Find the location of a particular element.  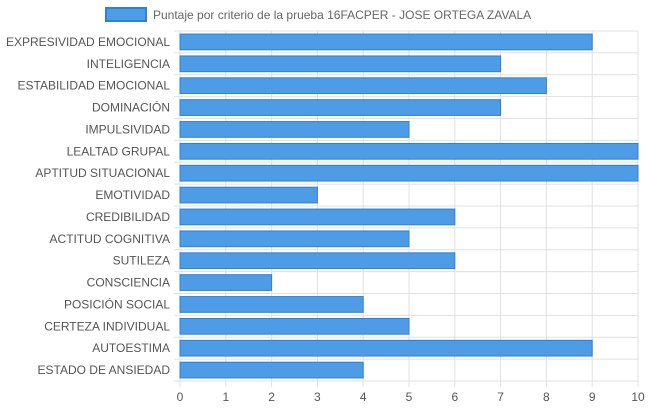

y-category-label: IMPULSIVIDAD is located at coordinates (127, 129).